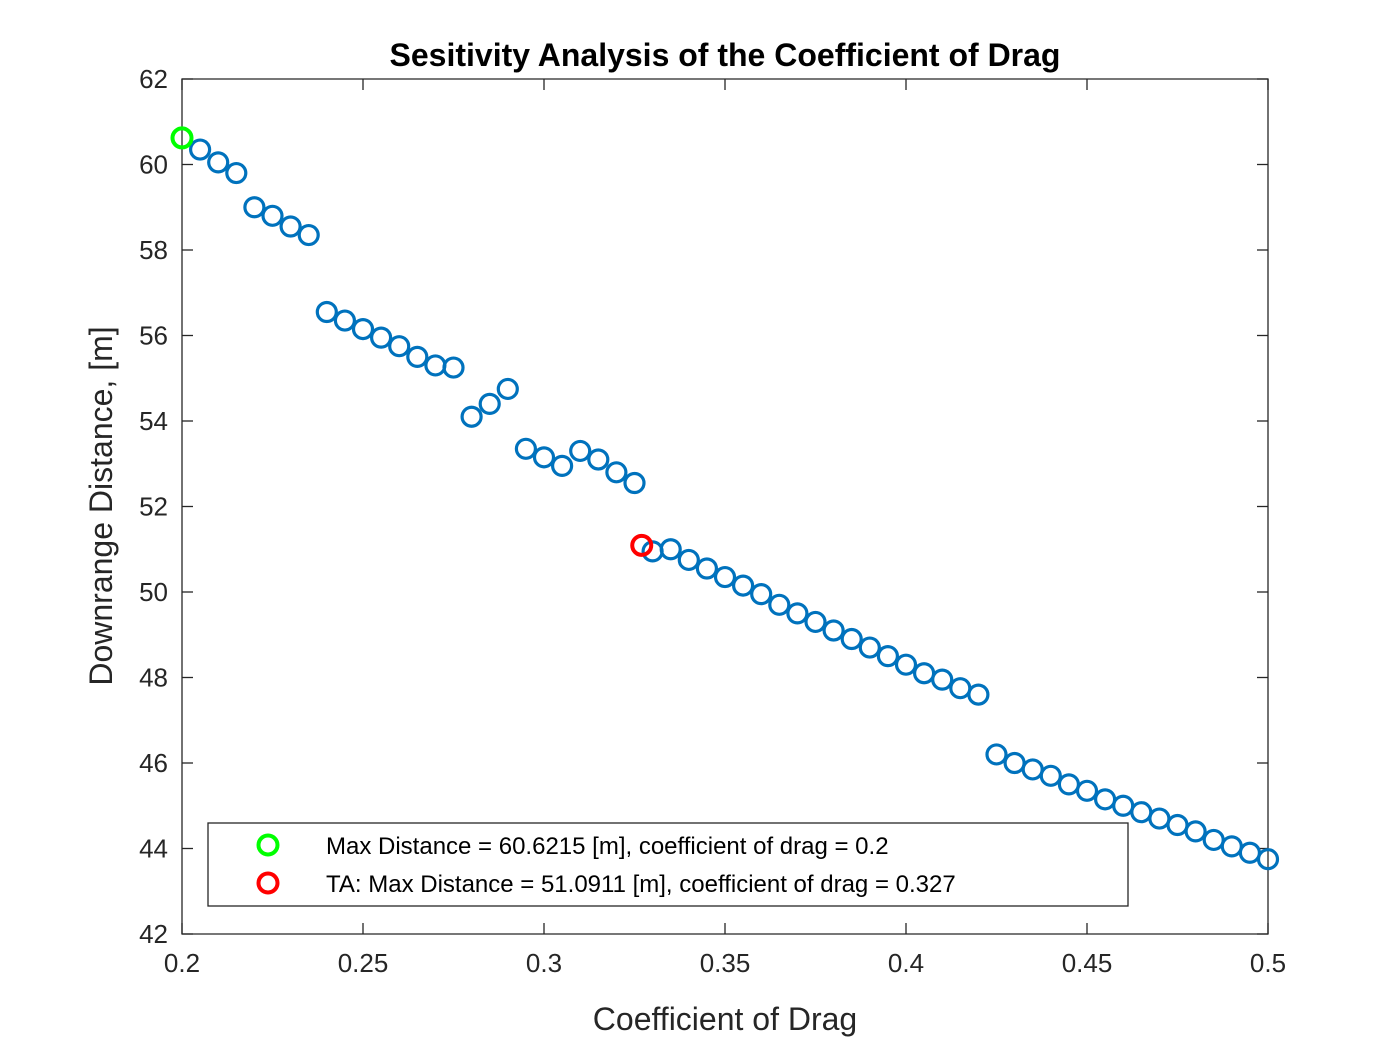  Describe the element at coordinates (153, 934) in the screenshot. I see `y-tick-label: 42` at that location.